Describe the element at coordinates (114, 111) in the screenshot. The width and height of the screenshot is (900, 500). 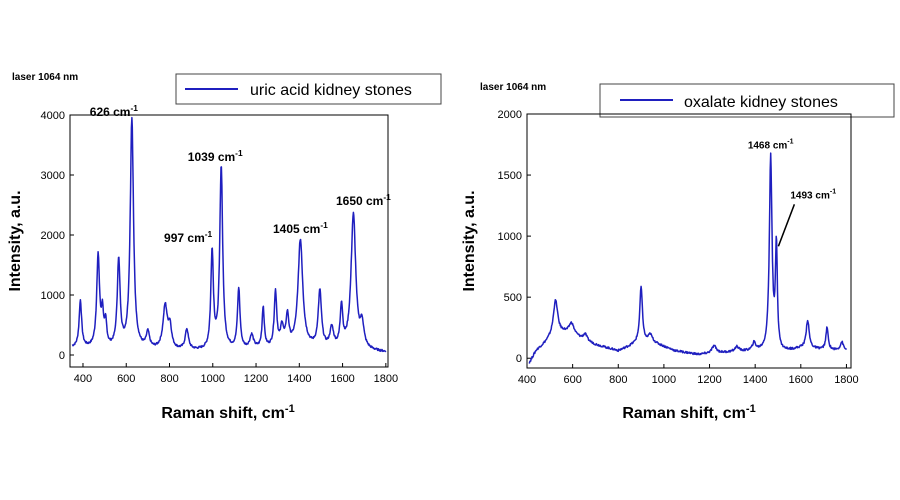
I see `peak-annotation: 626 cm-1` at that location.